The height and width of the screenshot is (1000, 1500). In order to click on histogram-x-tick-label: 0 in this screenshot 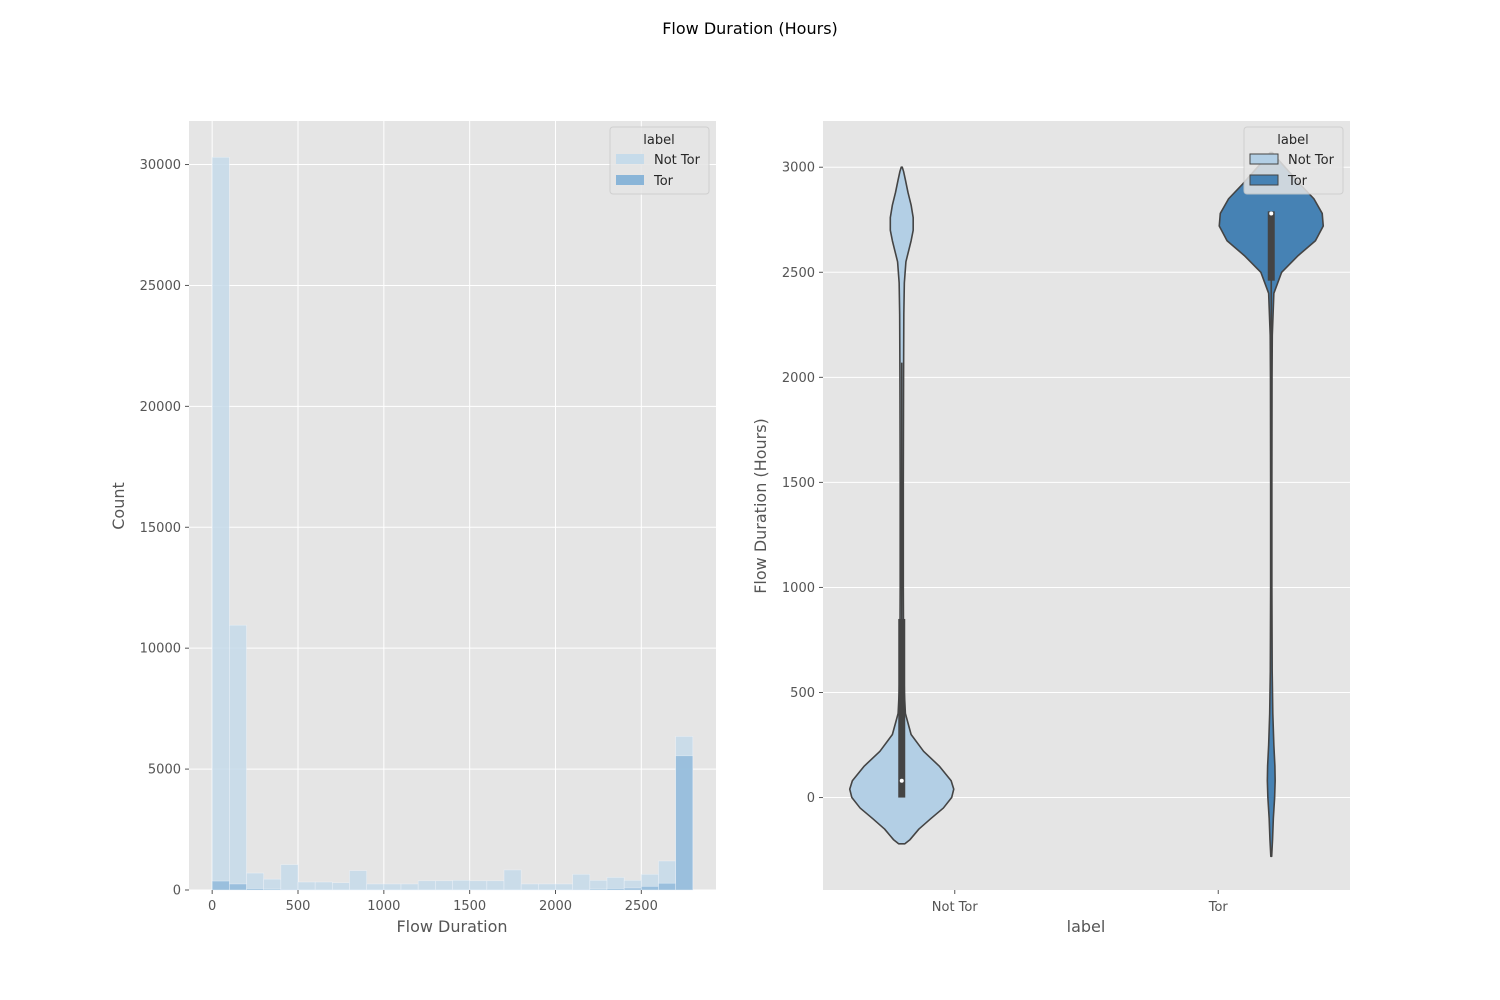, I will do `click(212, 906)`.